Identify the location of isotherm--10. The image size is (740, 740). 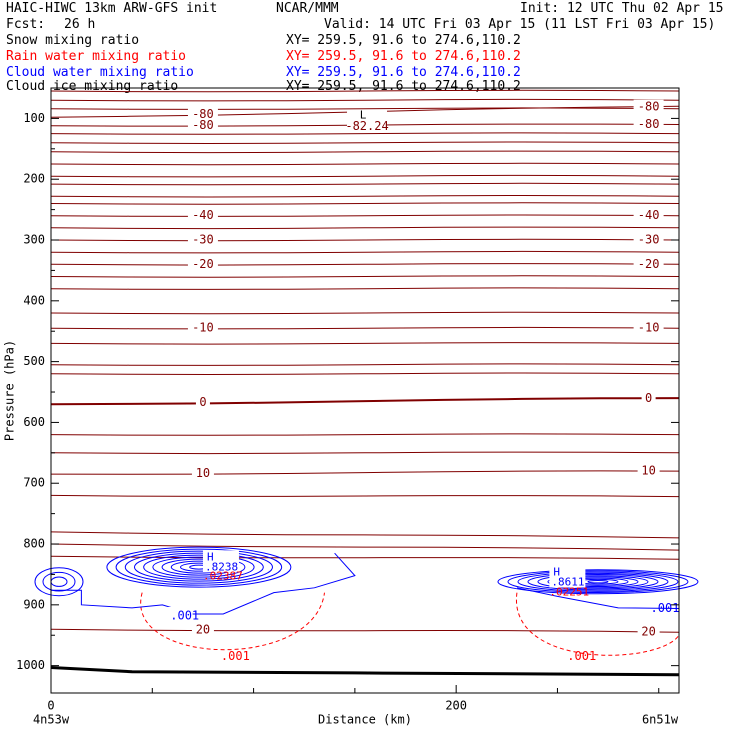
(365, 328).